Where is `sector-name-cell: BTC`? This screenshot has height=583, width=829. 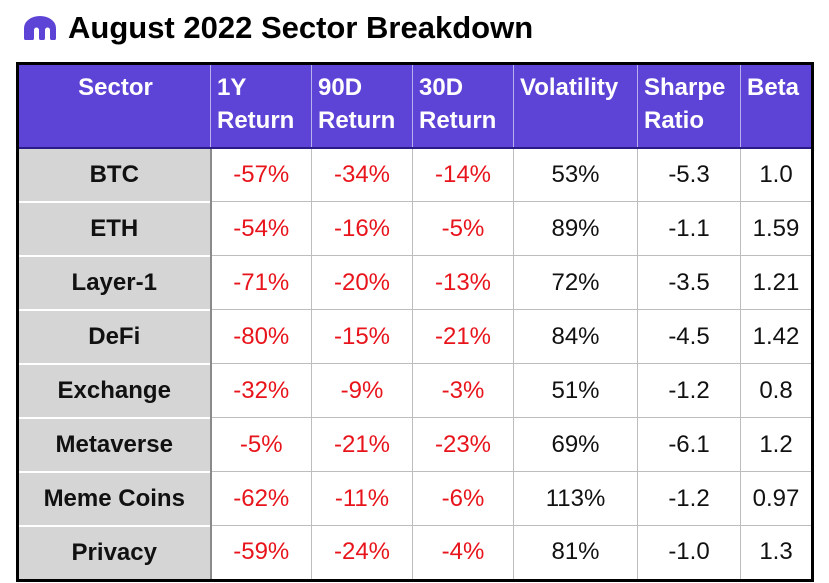 sector-name-cell: BTC is located at coordinates (114, 174).